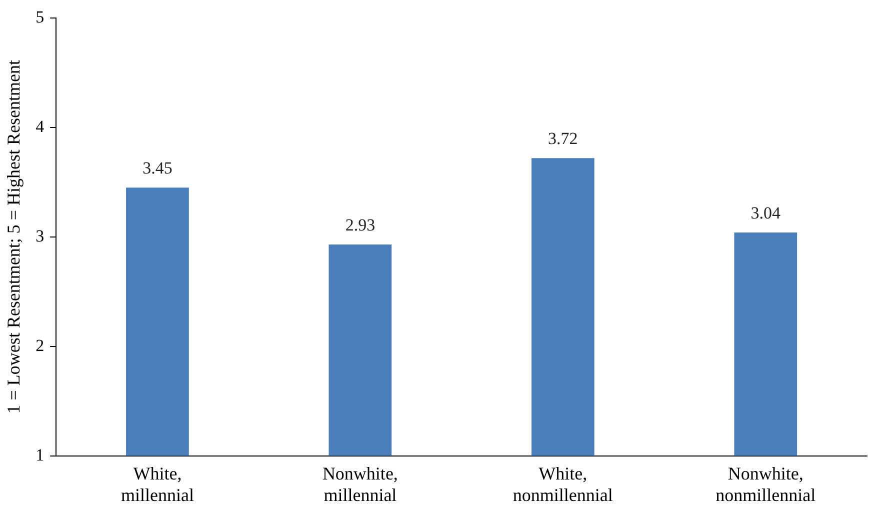 The height and width of the screenshot is (515, 871). What do you see at coordinates (766, 484) in the screenshot?
I see `x-tick-label: Nonwhite, nonmillennial` at bounding box center [766, 484].